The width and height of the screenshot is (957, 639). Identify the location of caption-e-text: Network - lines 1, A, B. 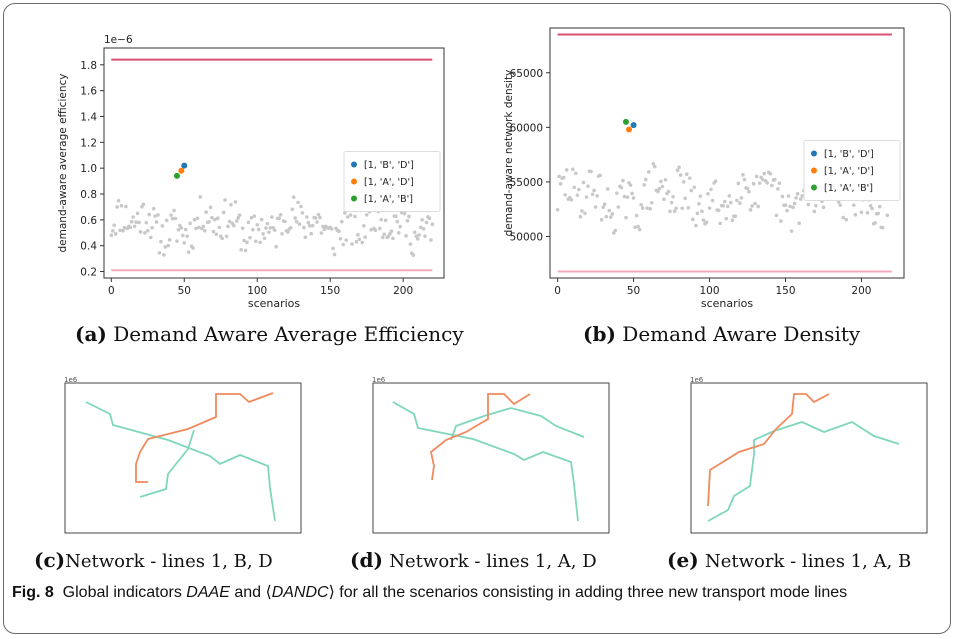
(808, 561).